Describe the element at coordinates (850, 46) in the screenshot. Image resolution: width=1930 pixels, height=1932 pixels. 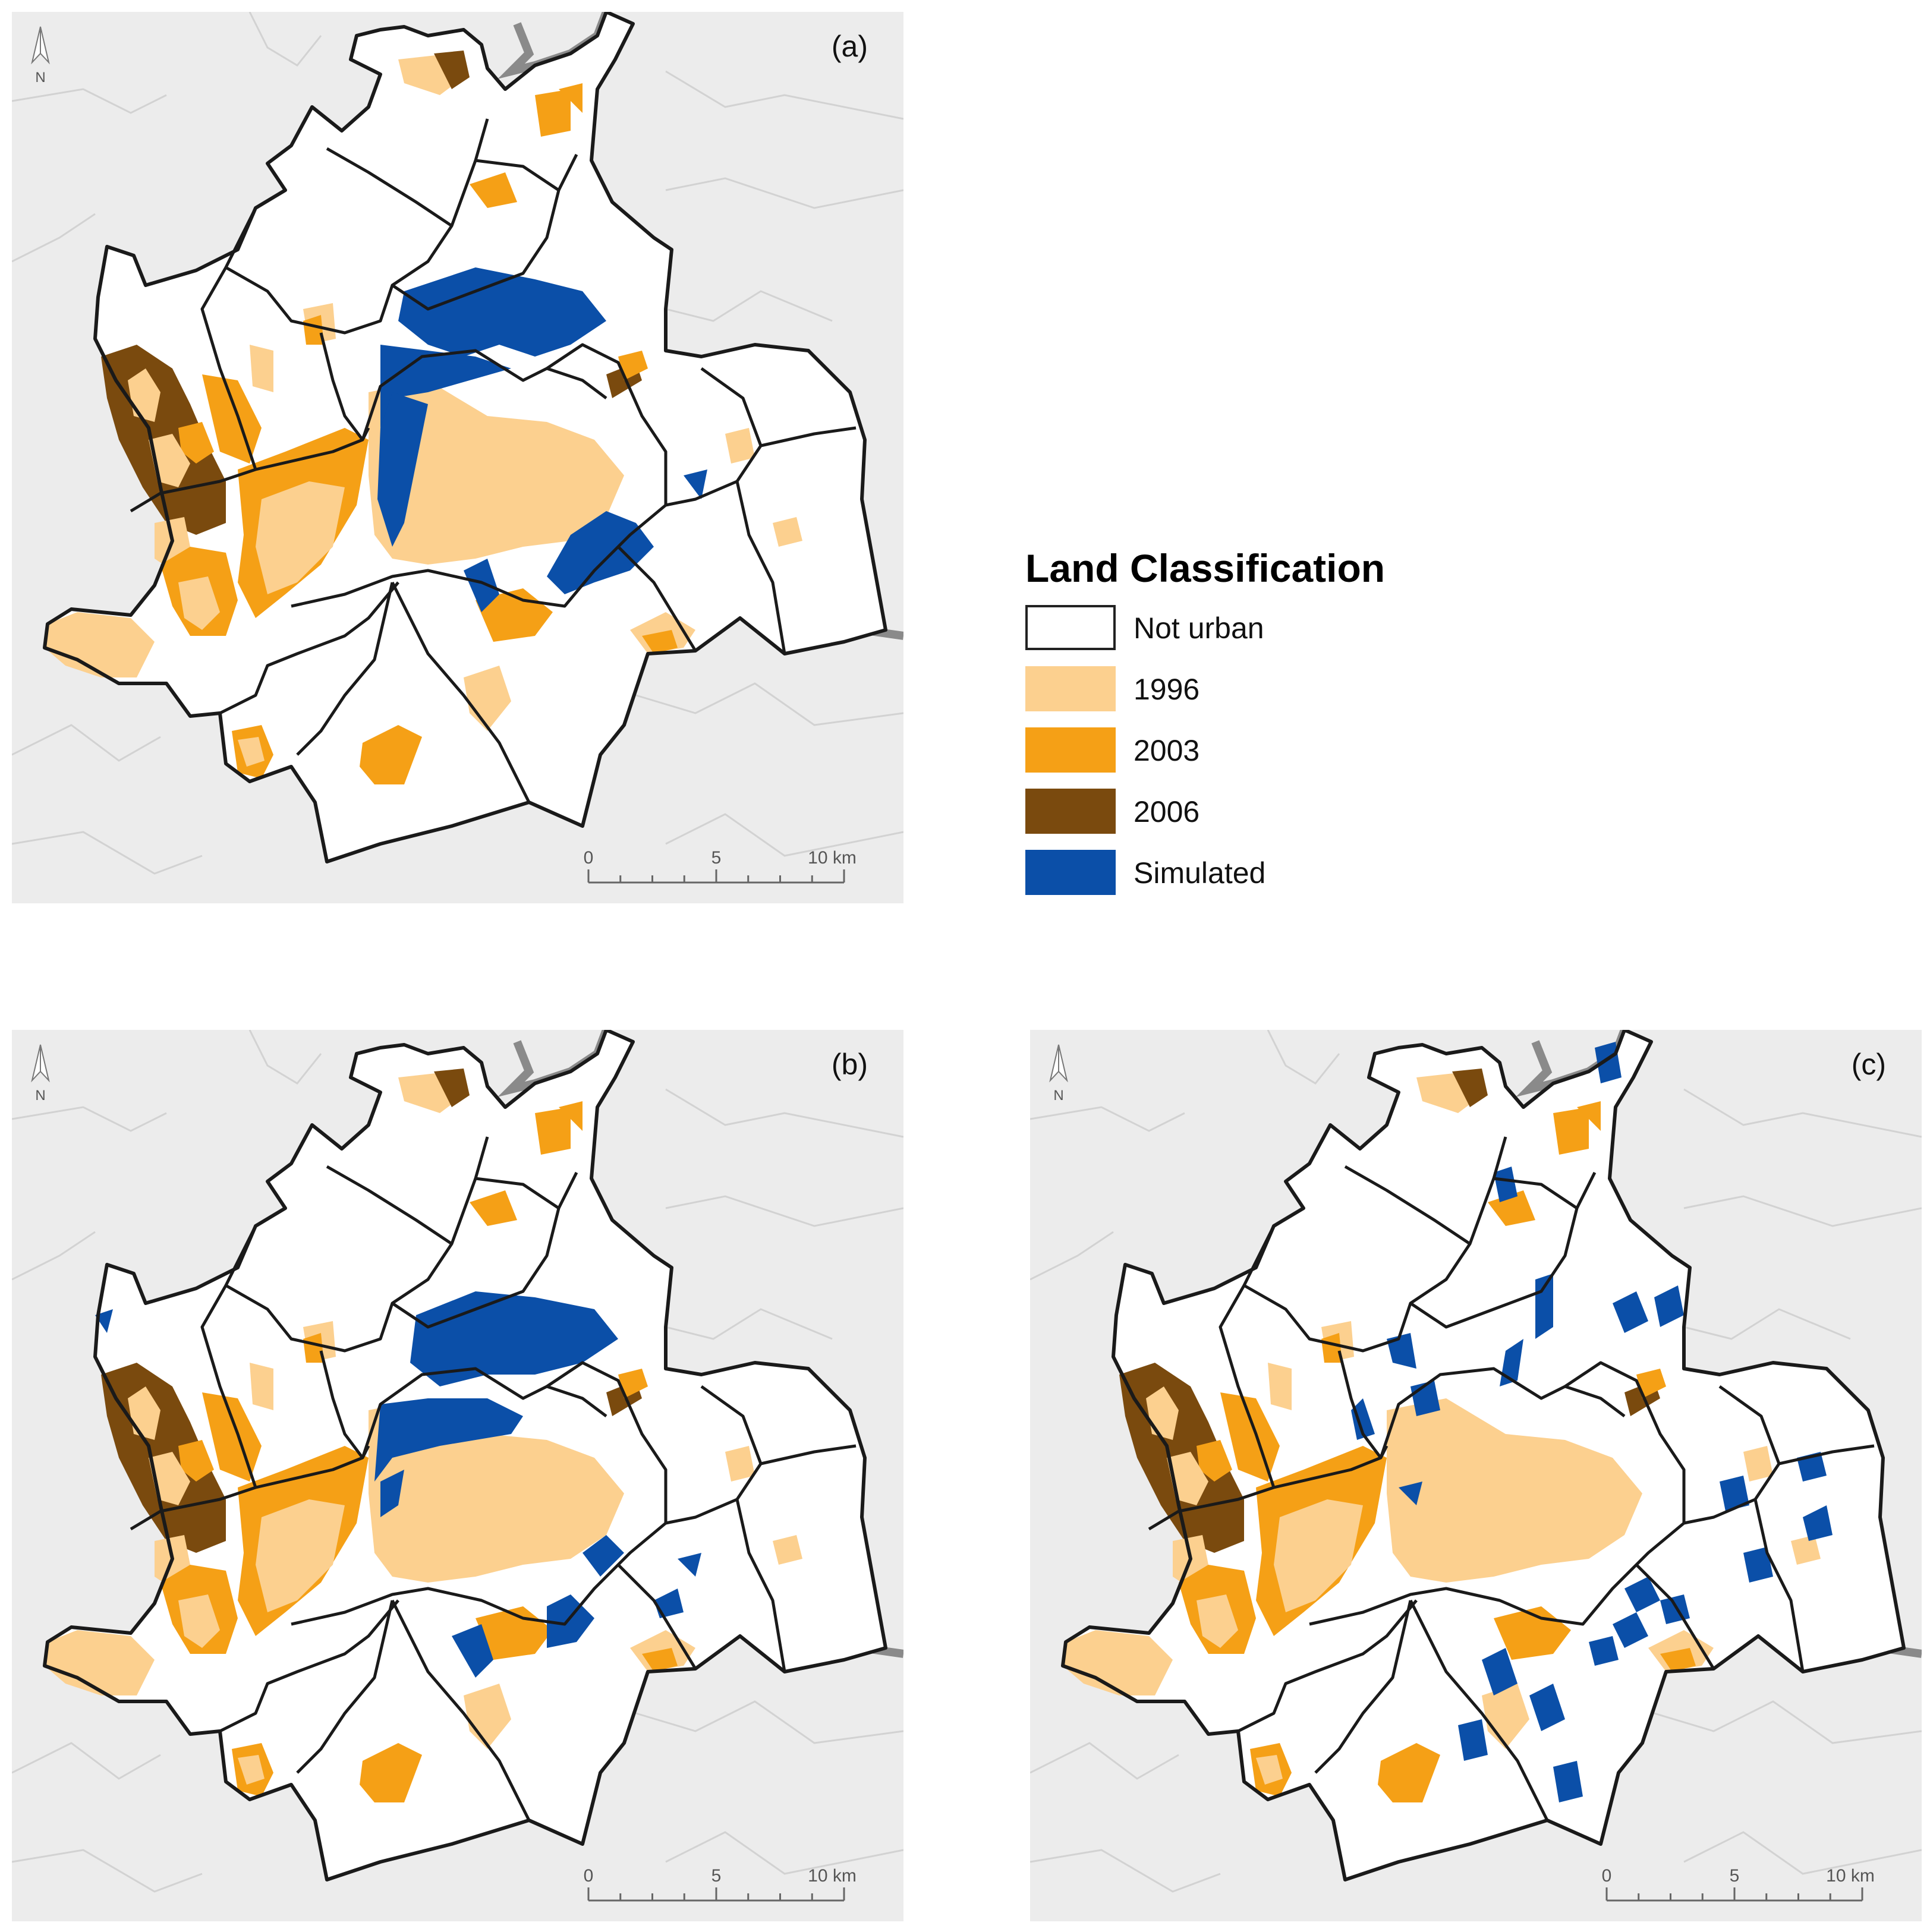
I see `panel-label: (a)` at that location.